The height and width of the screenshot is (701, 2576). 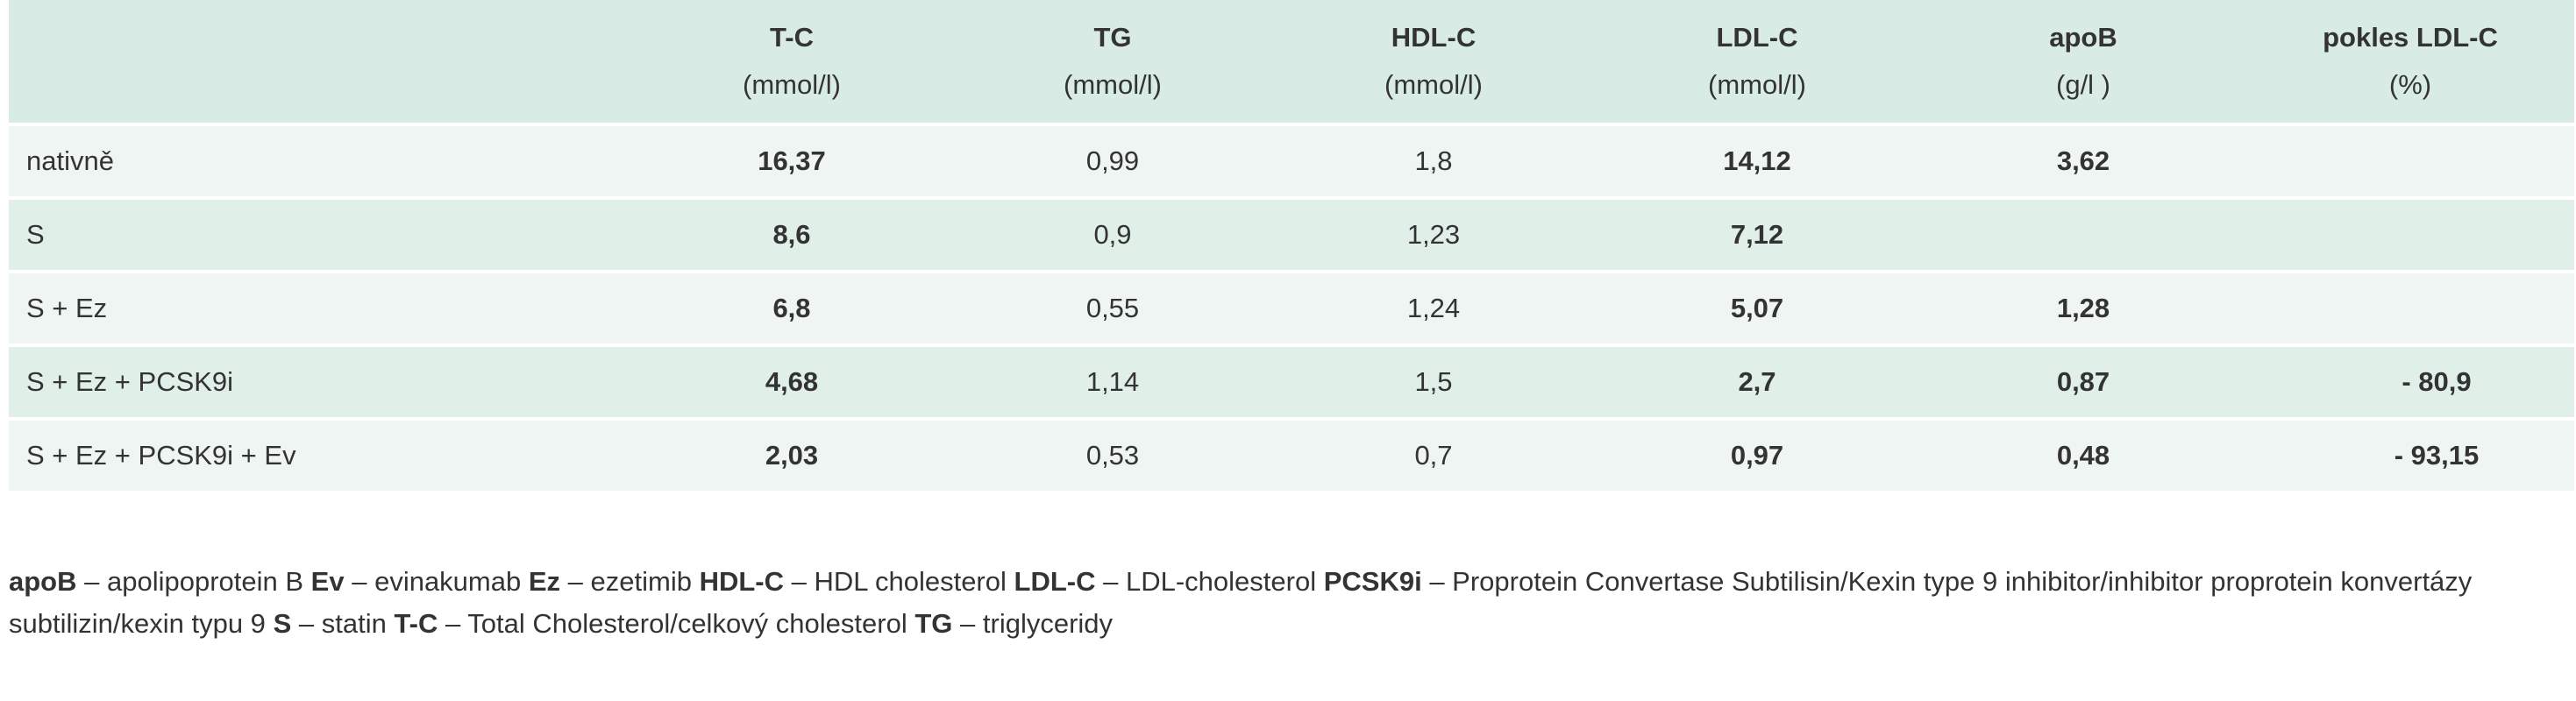 What do you see at coordinates (1112, 37) in the screenshot?
I see `header-tg-name: TG` at bounding box center [1112, 37].